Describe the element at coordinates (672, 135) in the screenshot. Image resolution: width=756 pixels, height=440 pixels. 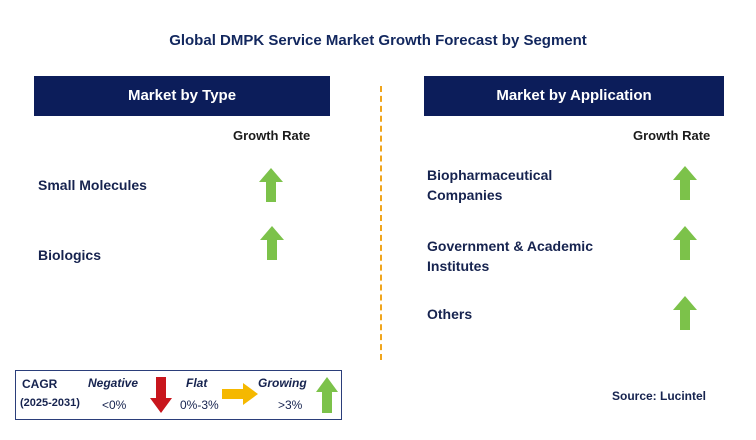
I see `application-growth-rate-label: Growth Rate` at that location.